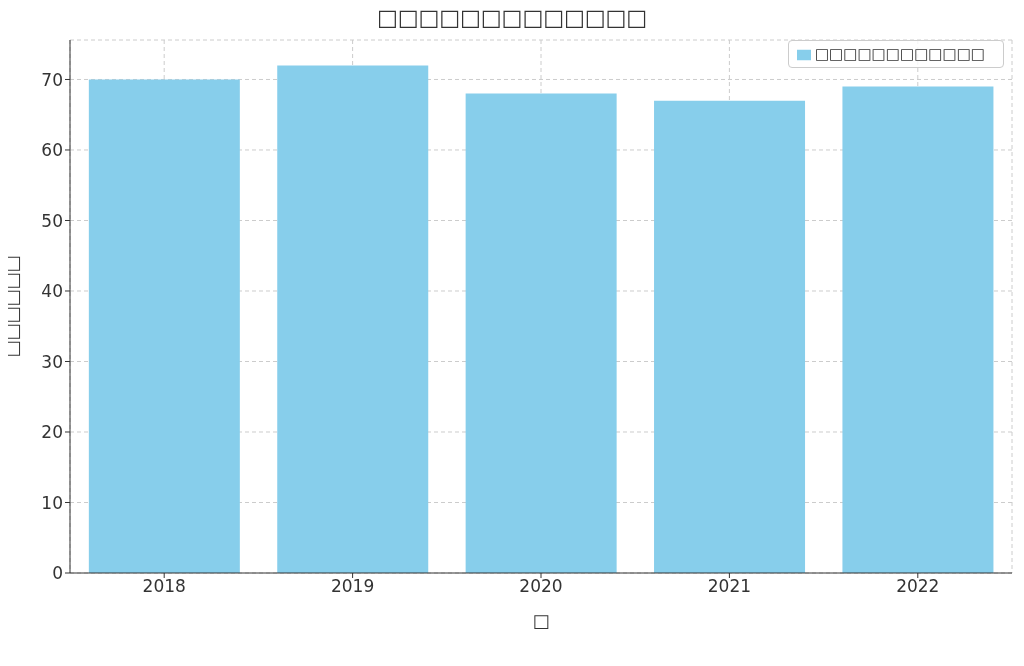  Describe the element at coordinates (899, 54) in the screenshot. I see `legend-label: □□□□□□□□□□□□` at that location.